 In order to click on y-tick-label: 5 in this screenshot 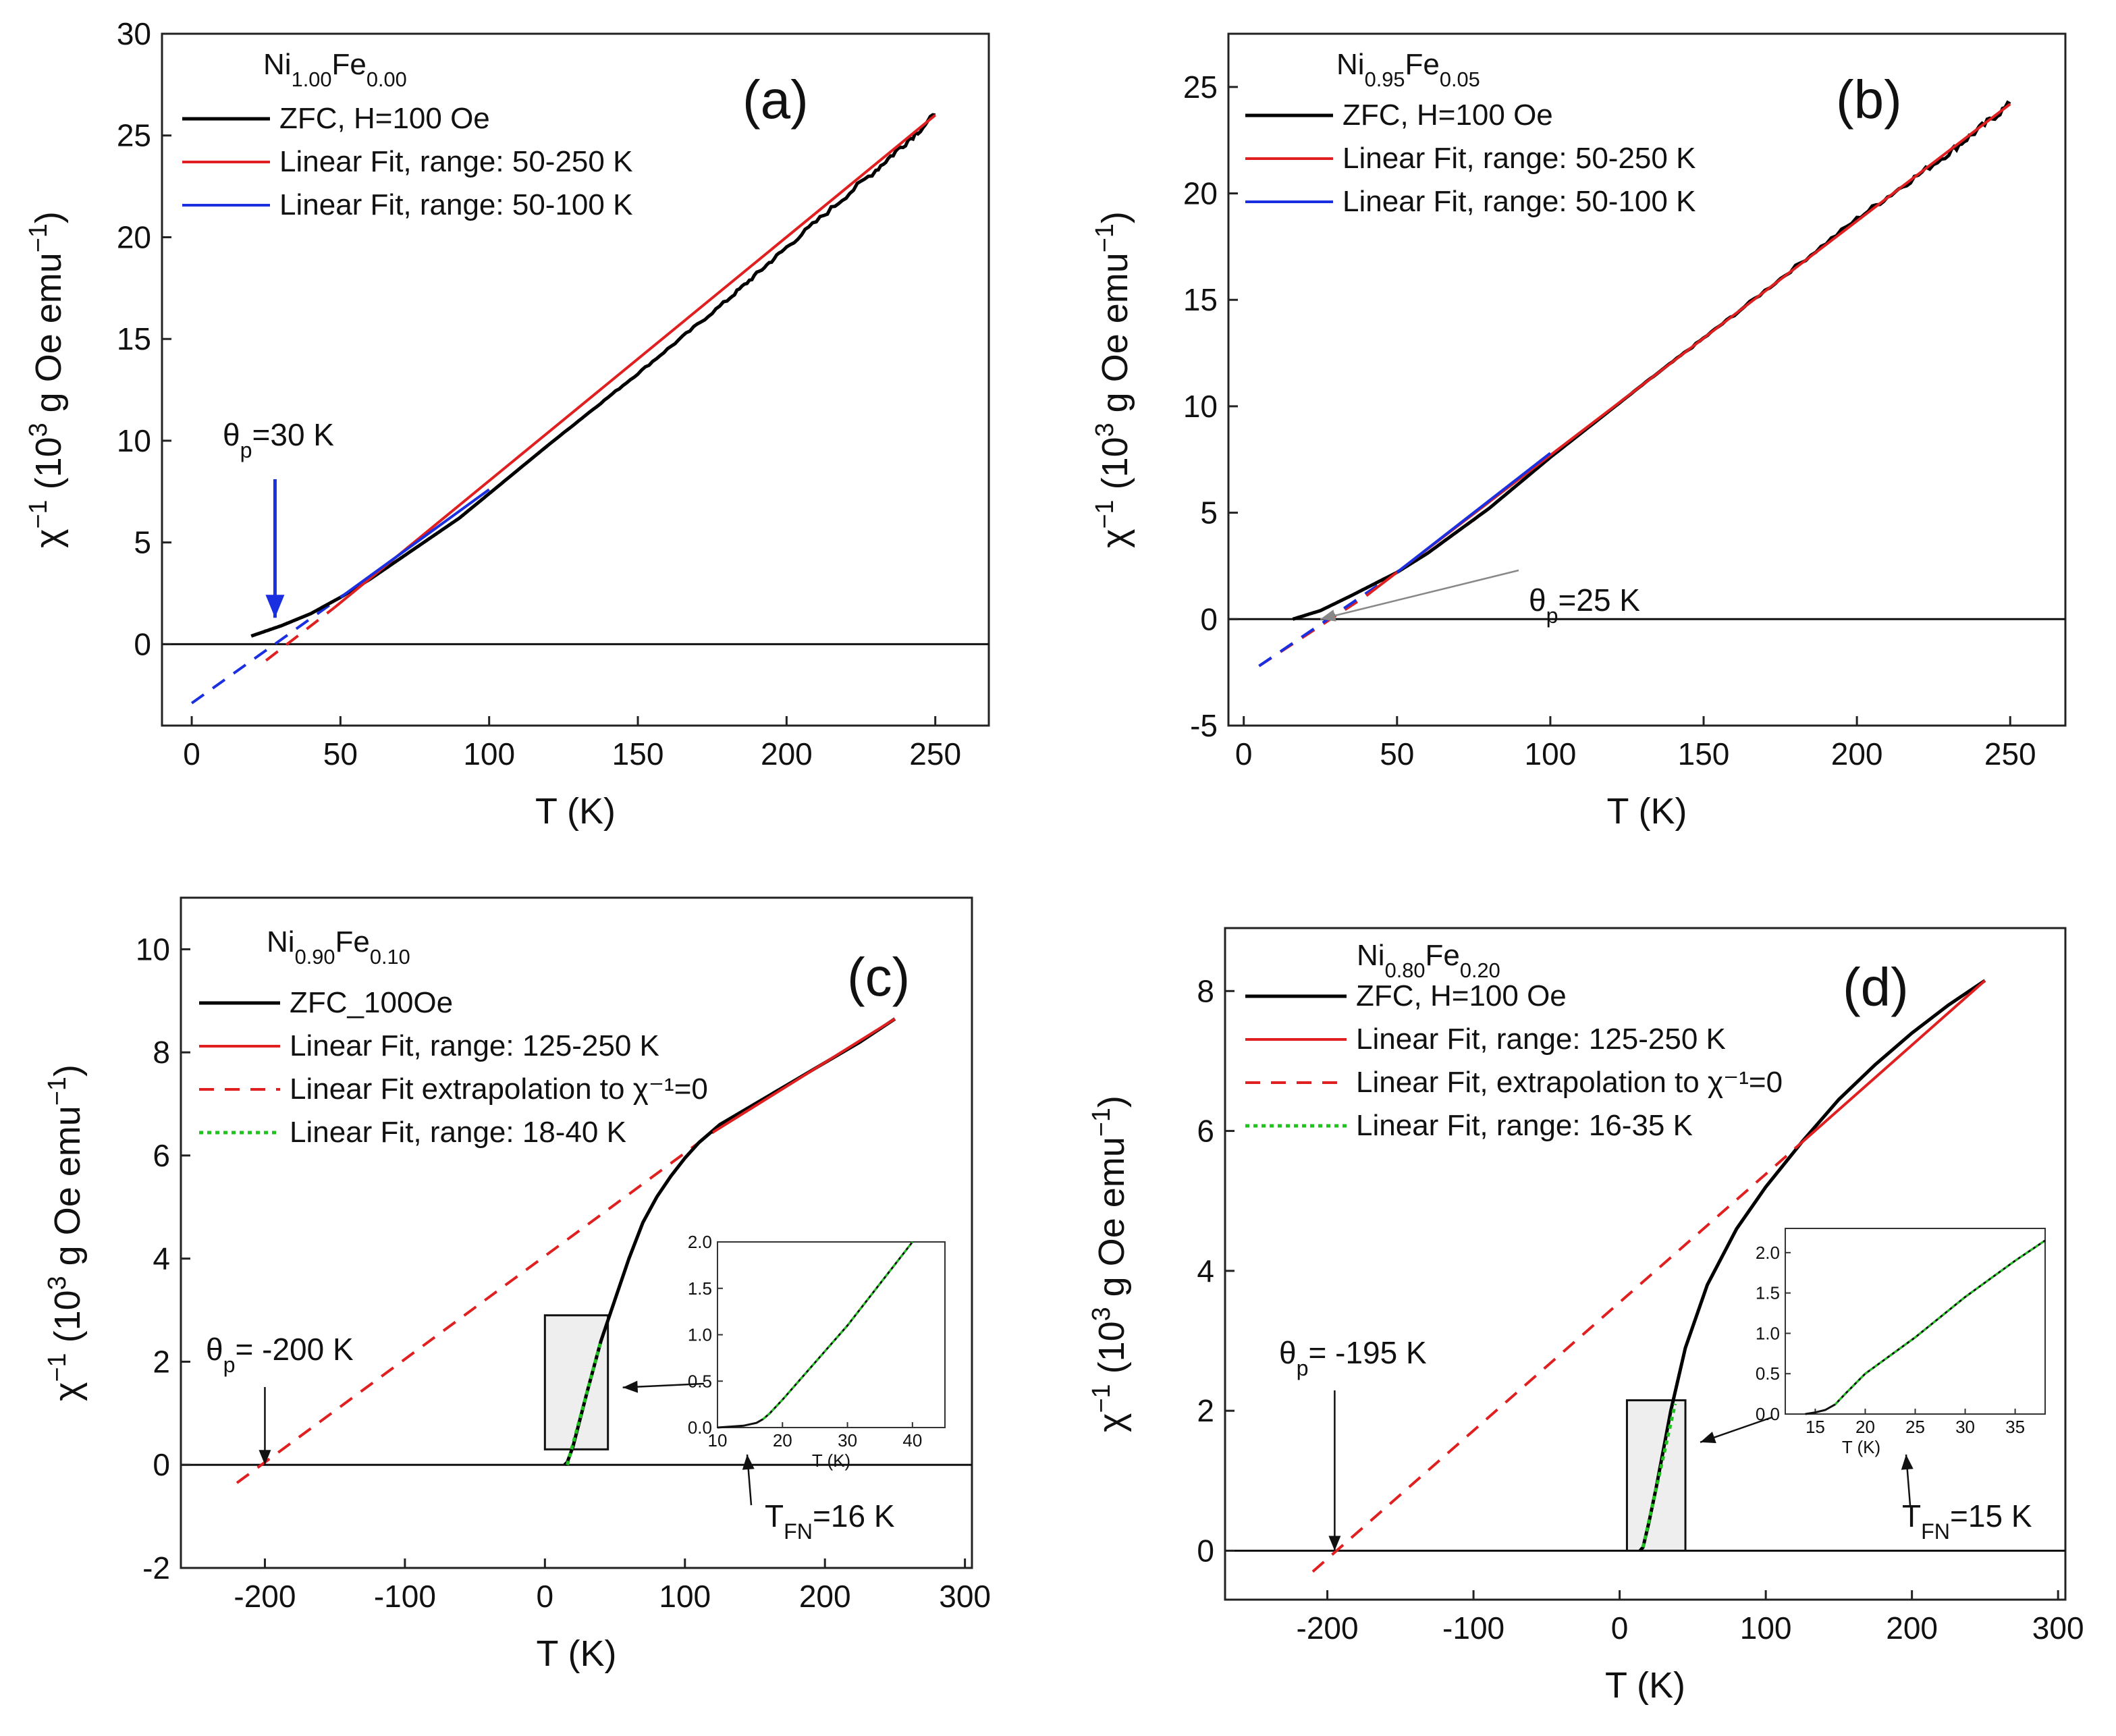, I will do `click(1209, 513)`.